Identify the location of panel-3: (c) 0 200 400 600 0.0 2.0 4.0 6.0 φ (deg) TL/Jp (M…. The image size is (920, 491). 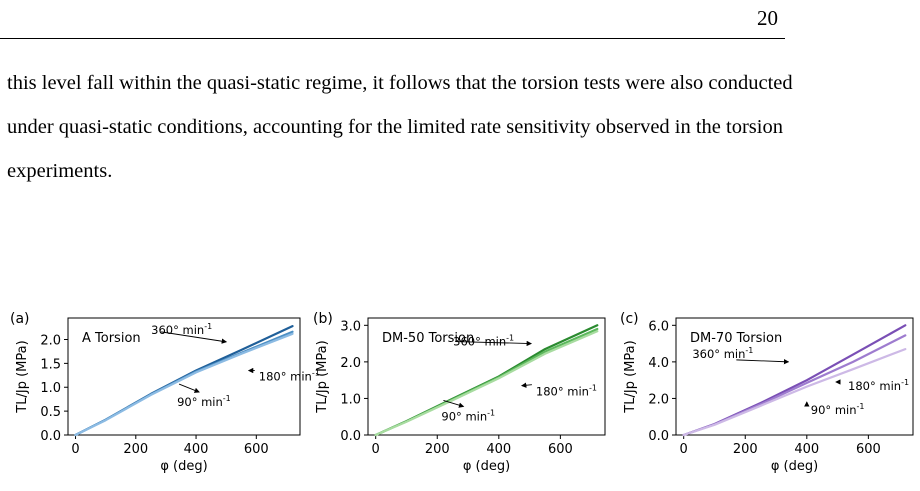
(767, 392).